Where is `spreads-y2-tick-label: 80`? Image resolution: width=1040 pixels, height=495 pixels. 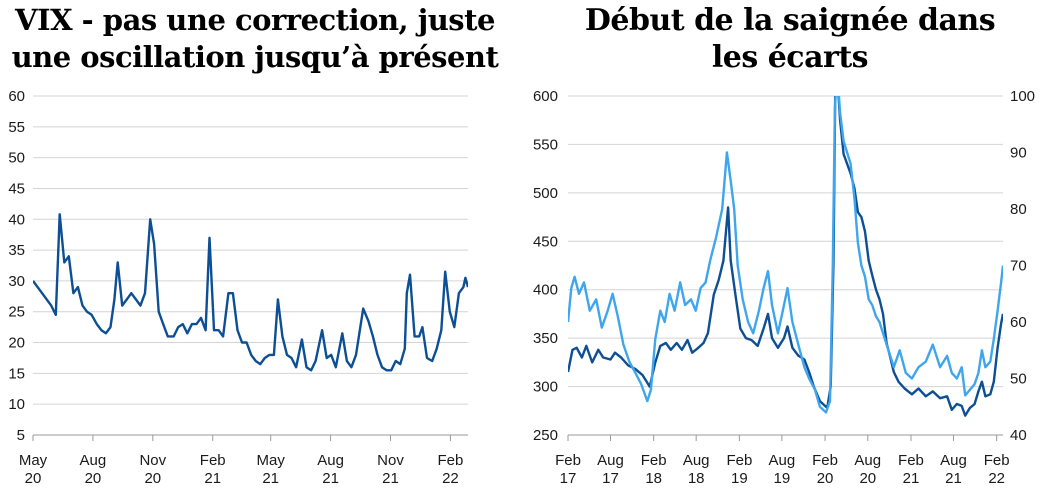
spreads-y2-tick-label: 80 is located at coordinates (1018, 209).